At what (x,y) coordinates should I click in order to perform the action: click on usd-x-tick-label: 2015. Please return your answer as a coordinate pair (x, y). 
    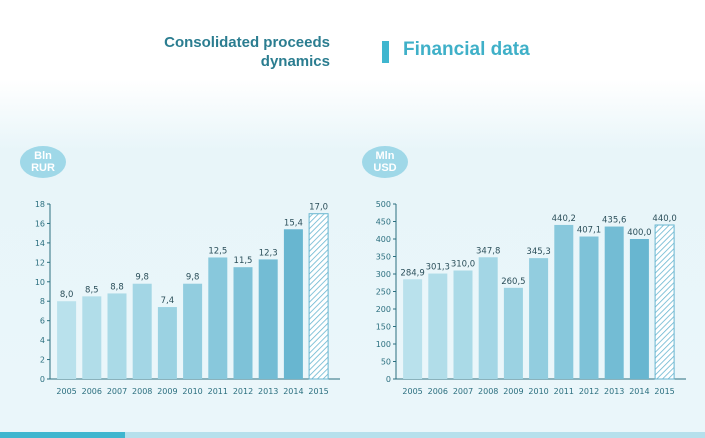
    Looking at the image, I should click on (664, 391).